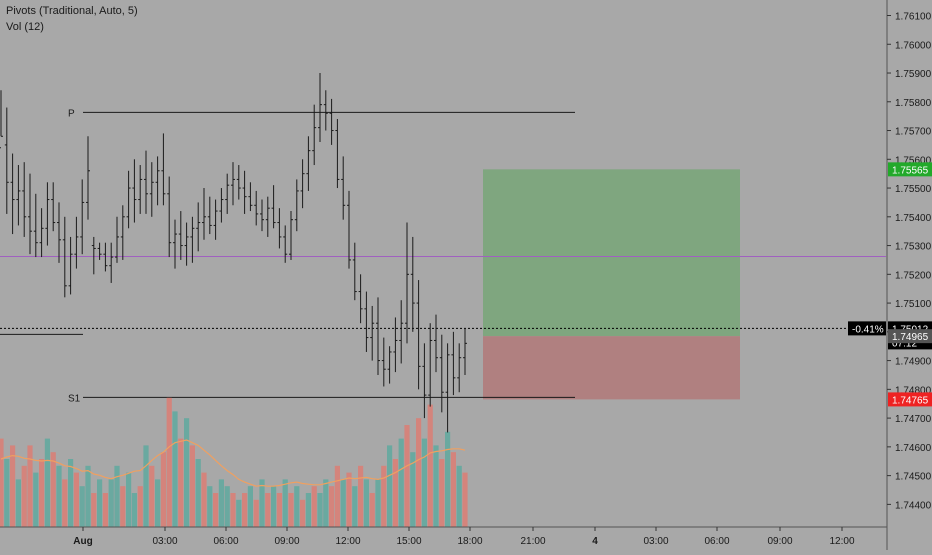 This screenshot has height=555, width=932. I want to click on volume-indicator-label: Vol (12), so click(25, 27).